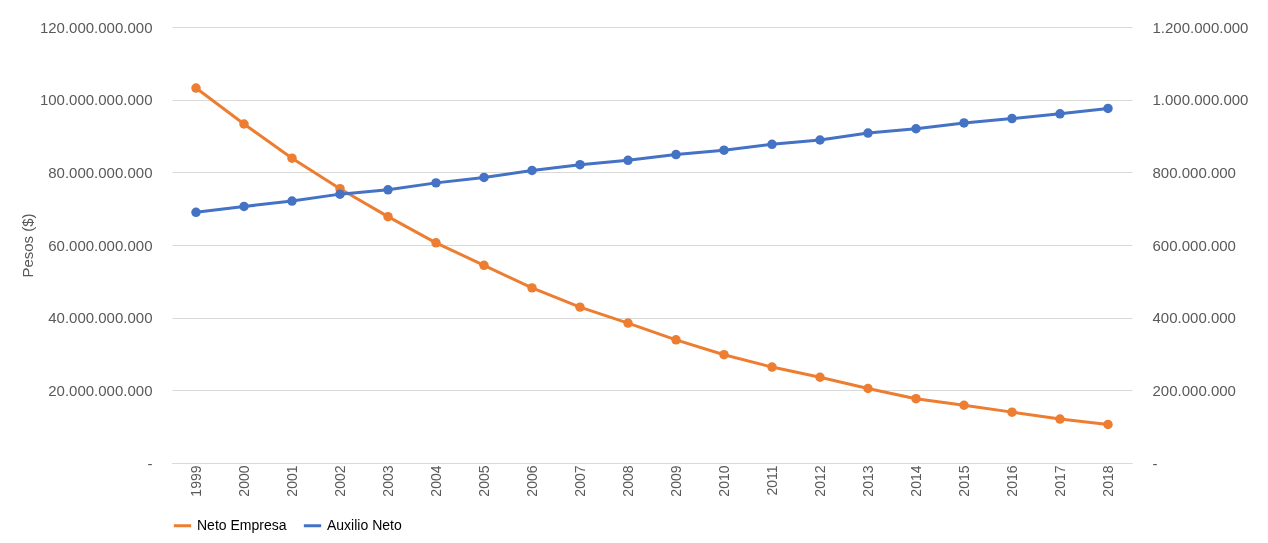 This screenshot has width=1268, height=543. What do you see at coordinates (483, 481) in the screenshot?
I see `x-tick-label: 2005` at bounding box center [483, 481].